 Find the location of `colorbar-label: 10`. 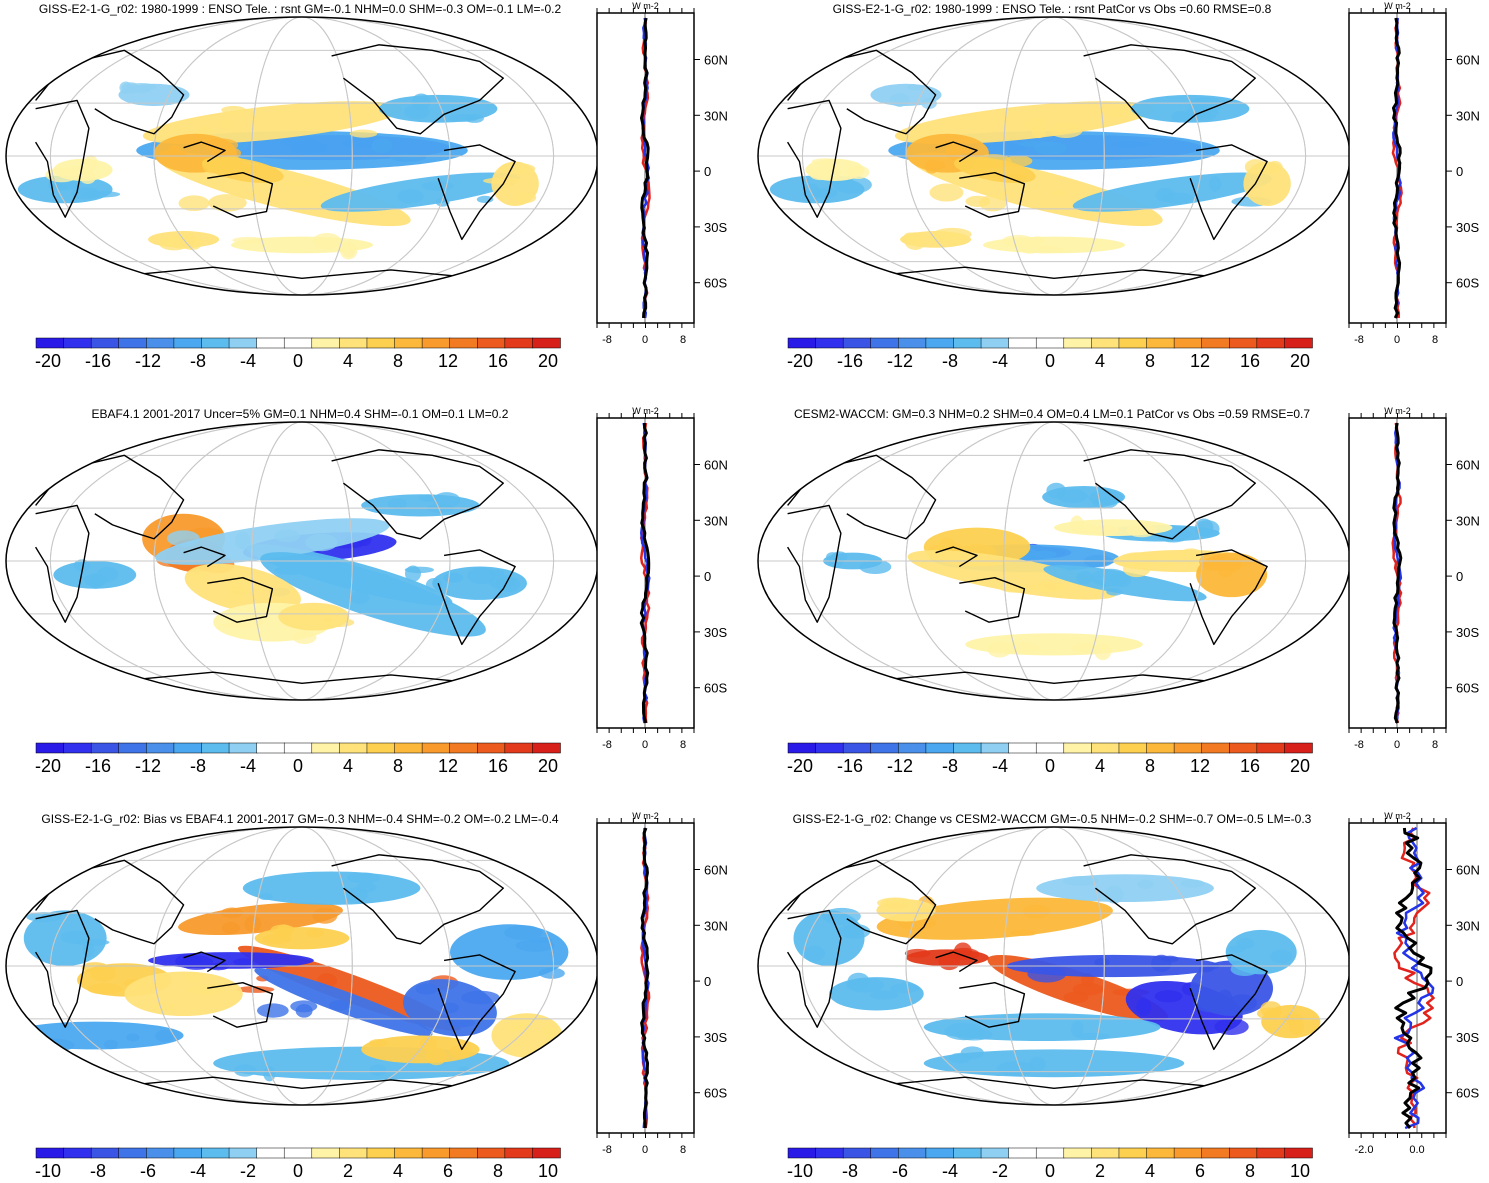

colorbar-label: 10 is located at coordinates (1300, 1171).